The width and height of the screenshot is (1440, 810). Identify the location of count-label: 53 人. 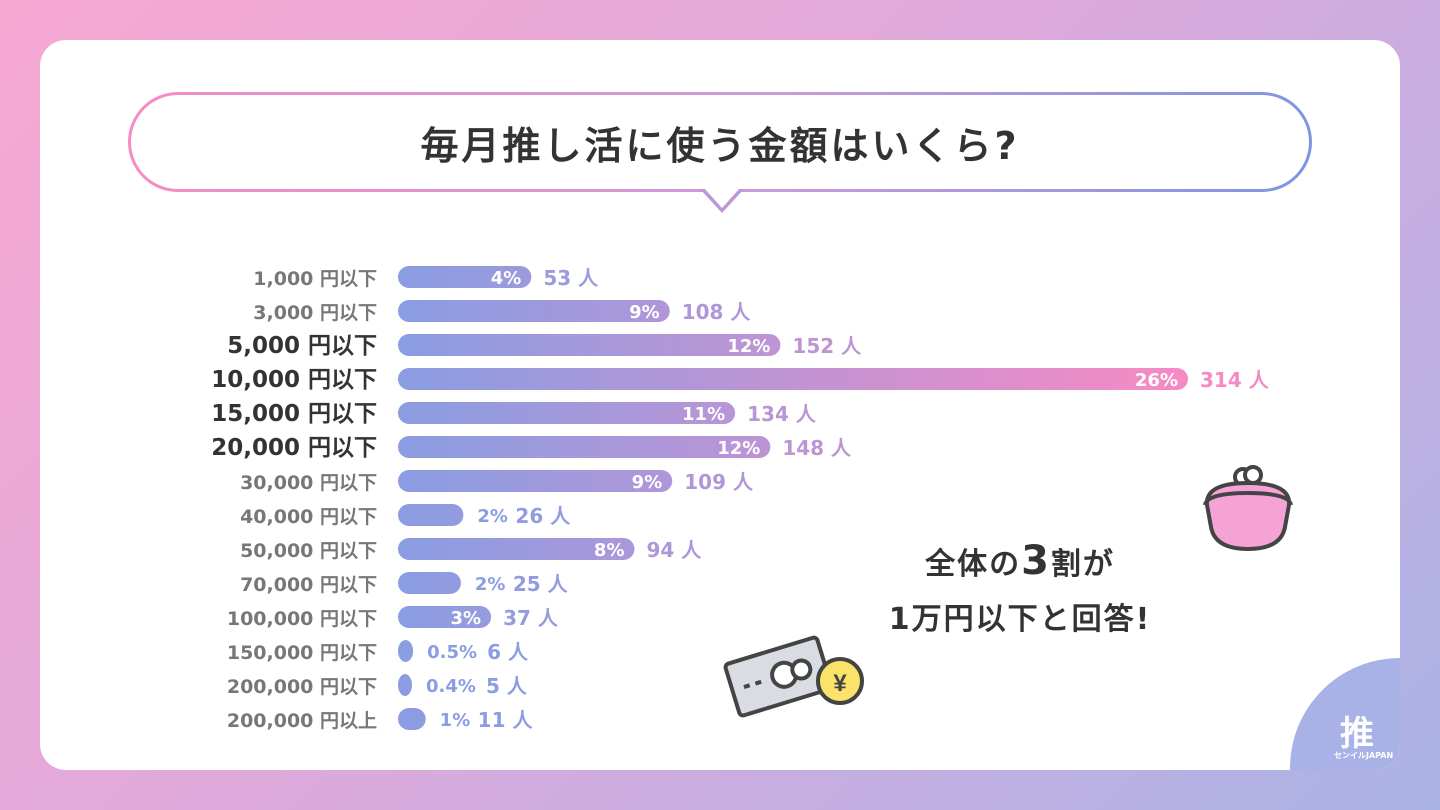
(571, 278).